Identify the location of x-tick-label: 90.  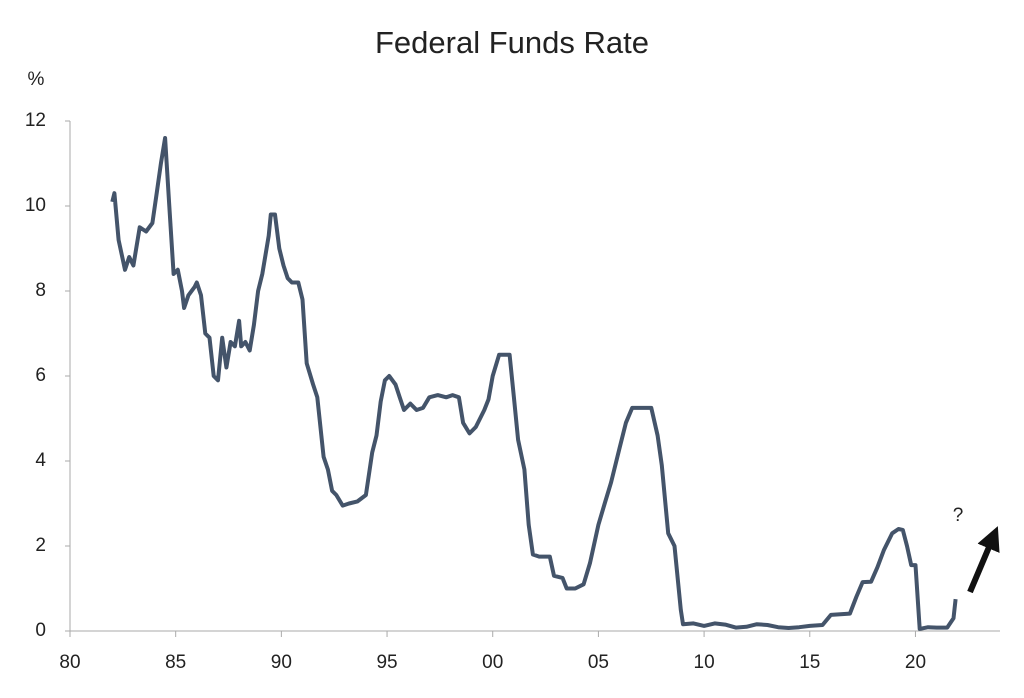
(281, 662).